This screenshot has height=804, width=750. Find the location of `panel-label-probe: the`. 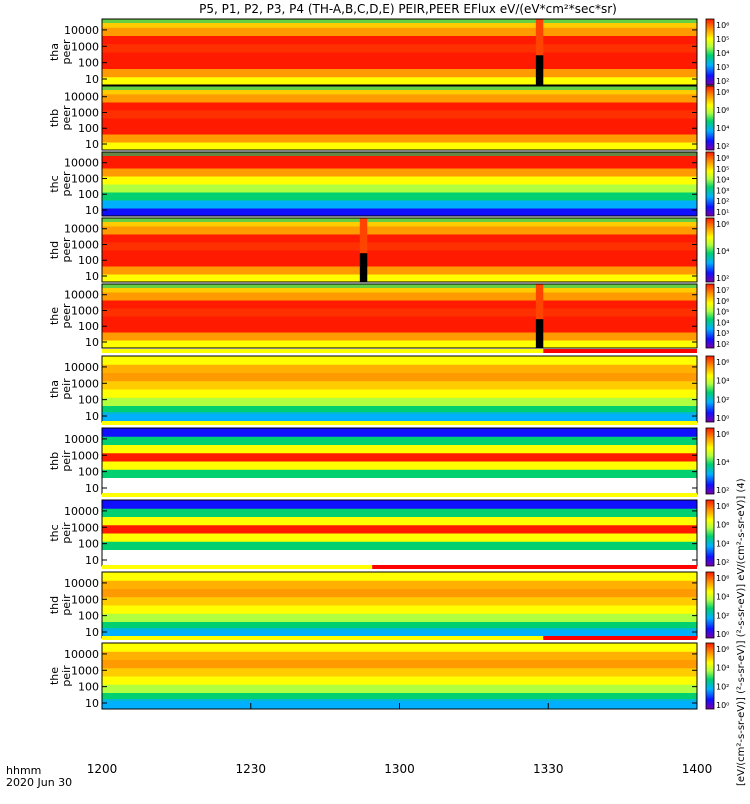

panel-label-probe: the is located at coordinates (54, 676).